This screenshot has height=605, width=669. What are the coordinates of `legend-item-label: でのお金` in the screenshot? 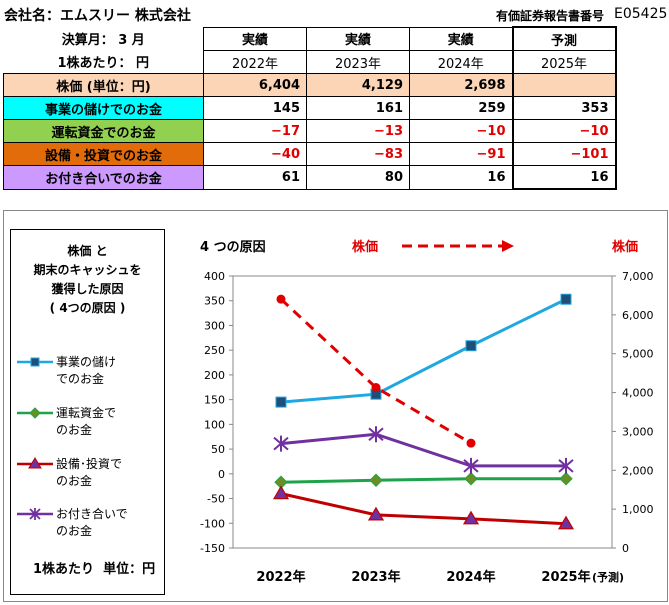 It's located at (80, 379).